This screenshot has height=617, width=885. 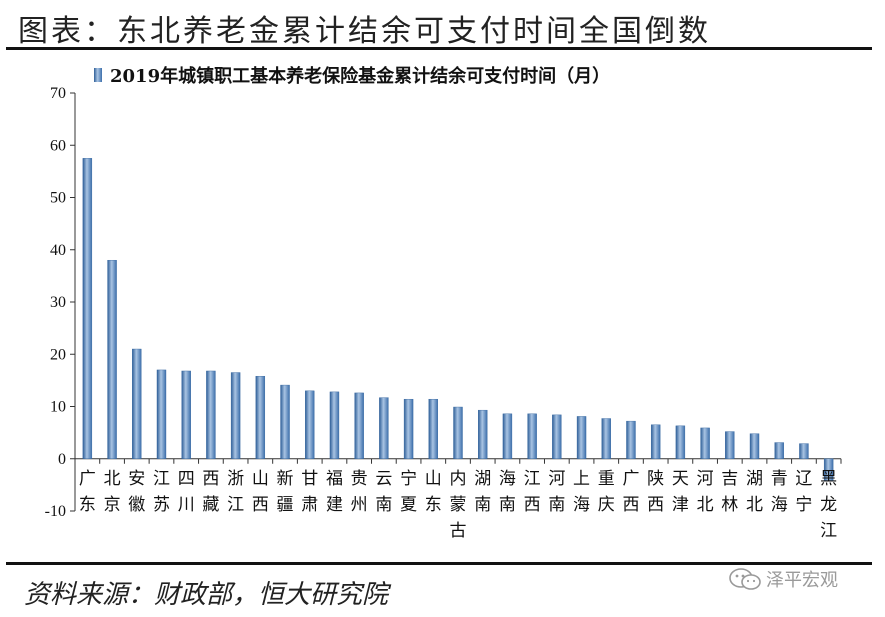 I want to click on x-tick-label: 河北, so click(x=705, y=492).